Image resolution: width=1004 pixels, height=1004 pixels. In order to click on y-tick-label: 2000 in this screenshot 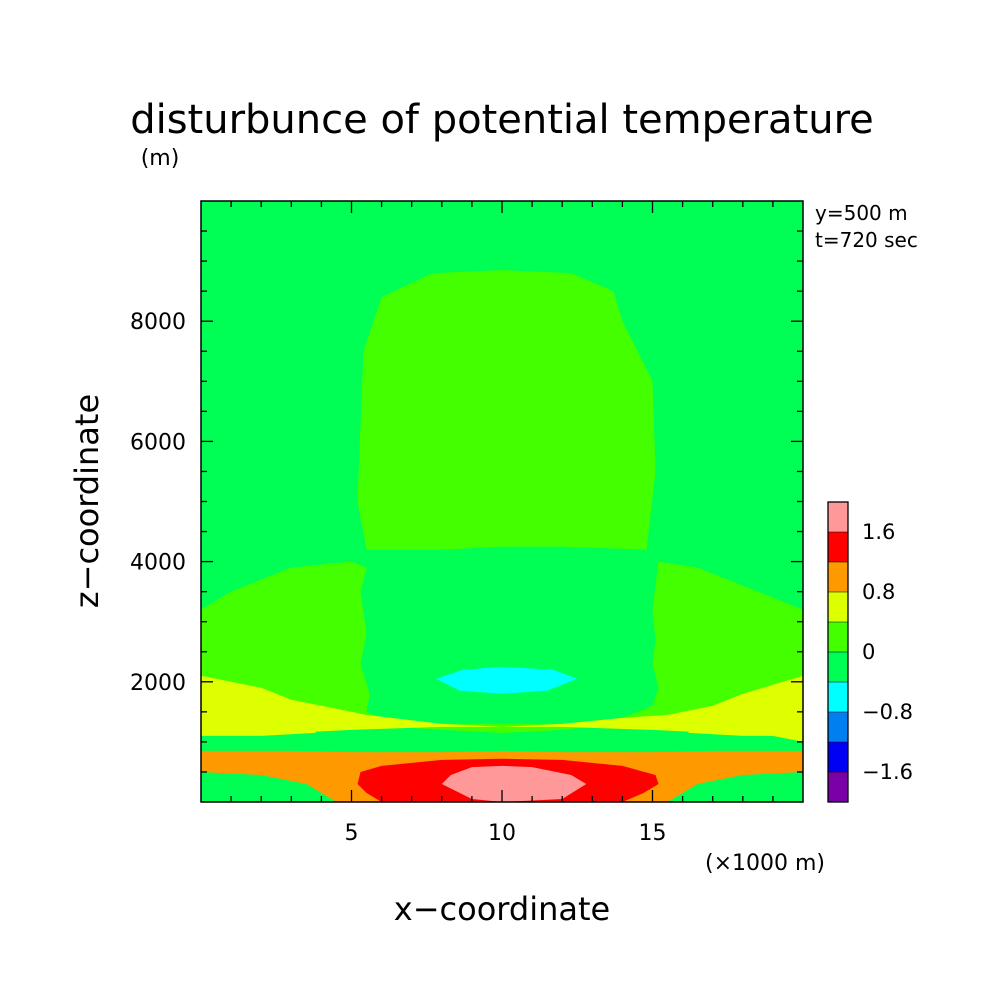, I will do `click(158, 683)`.